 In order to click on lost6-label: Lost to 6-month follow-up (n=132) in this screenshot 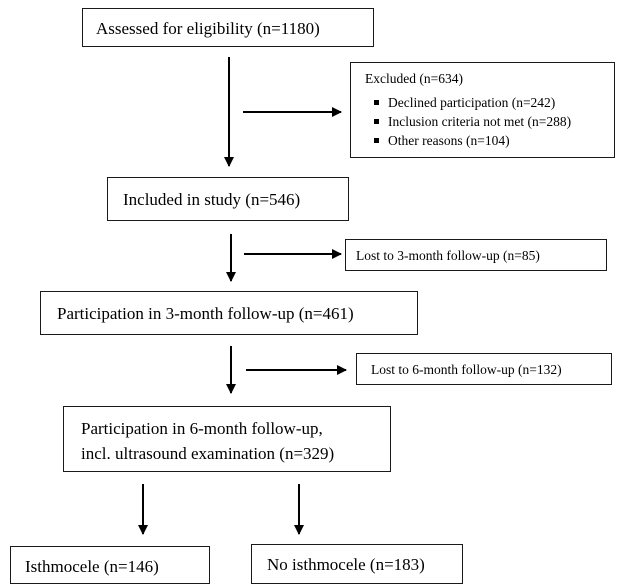, I will do `click(466, 369)`.